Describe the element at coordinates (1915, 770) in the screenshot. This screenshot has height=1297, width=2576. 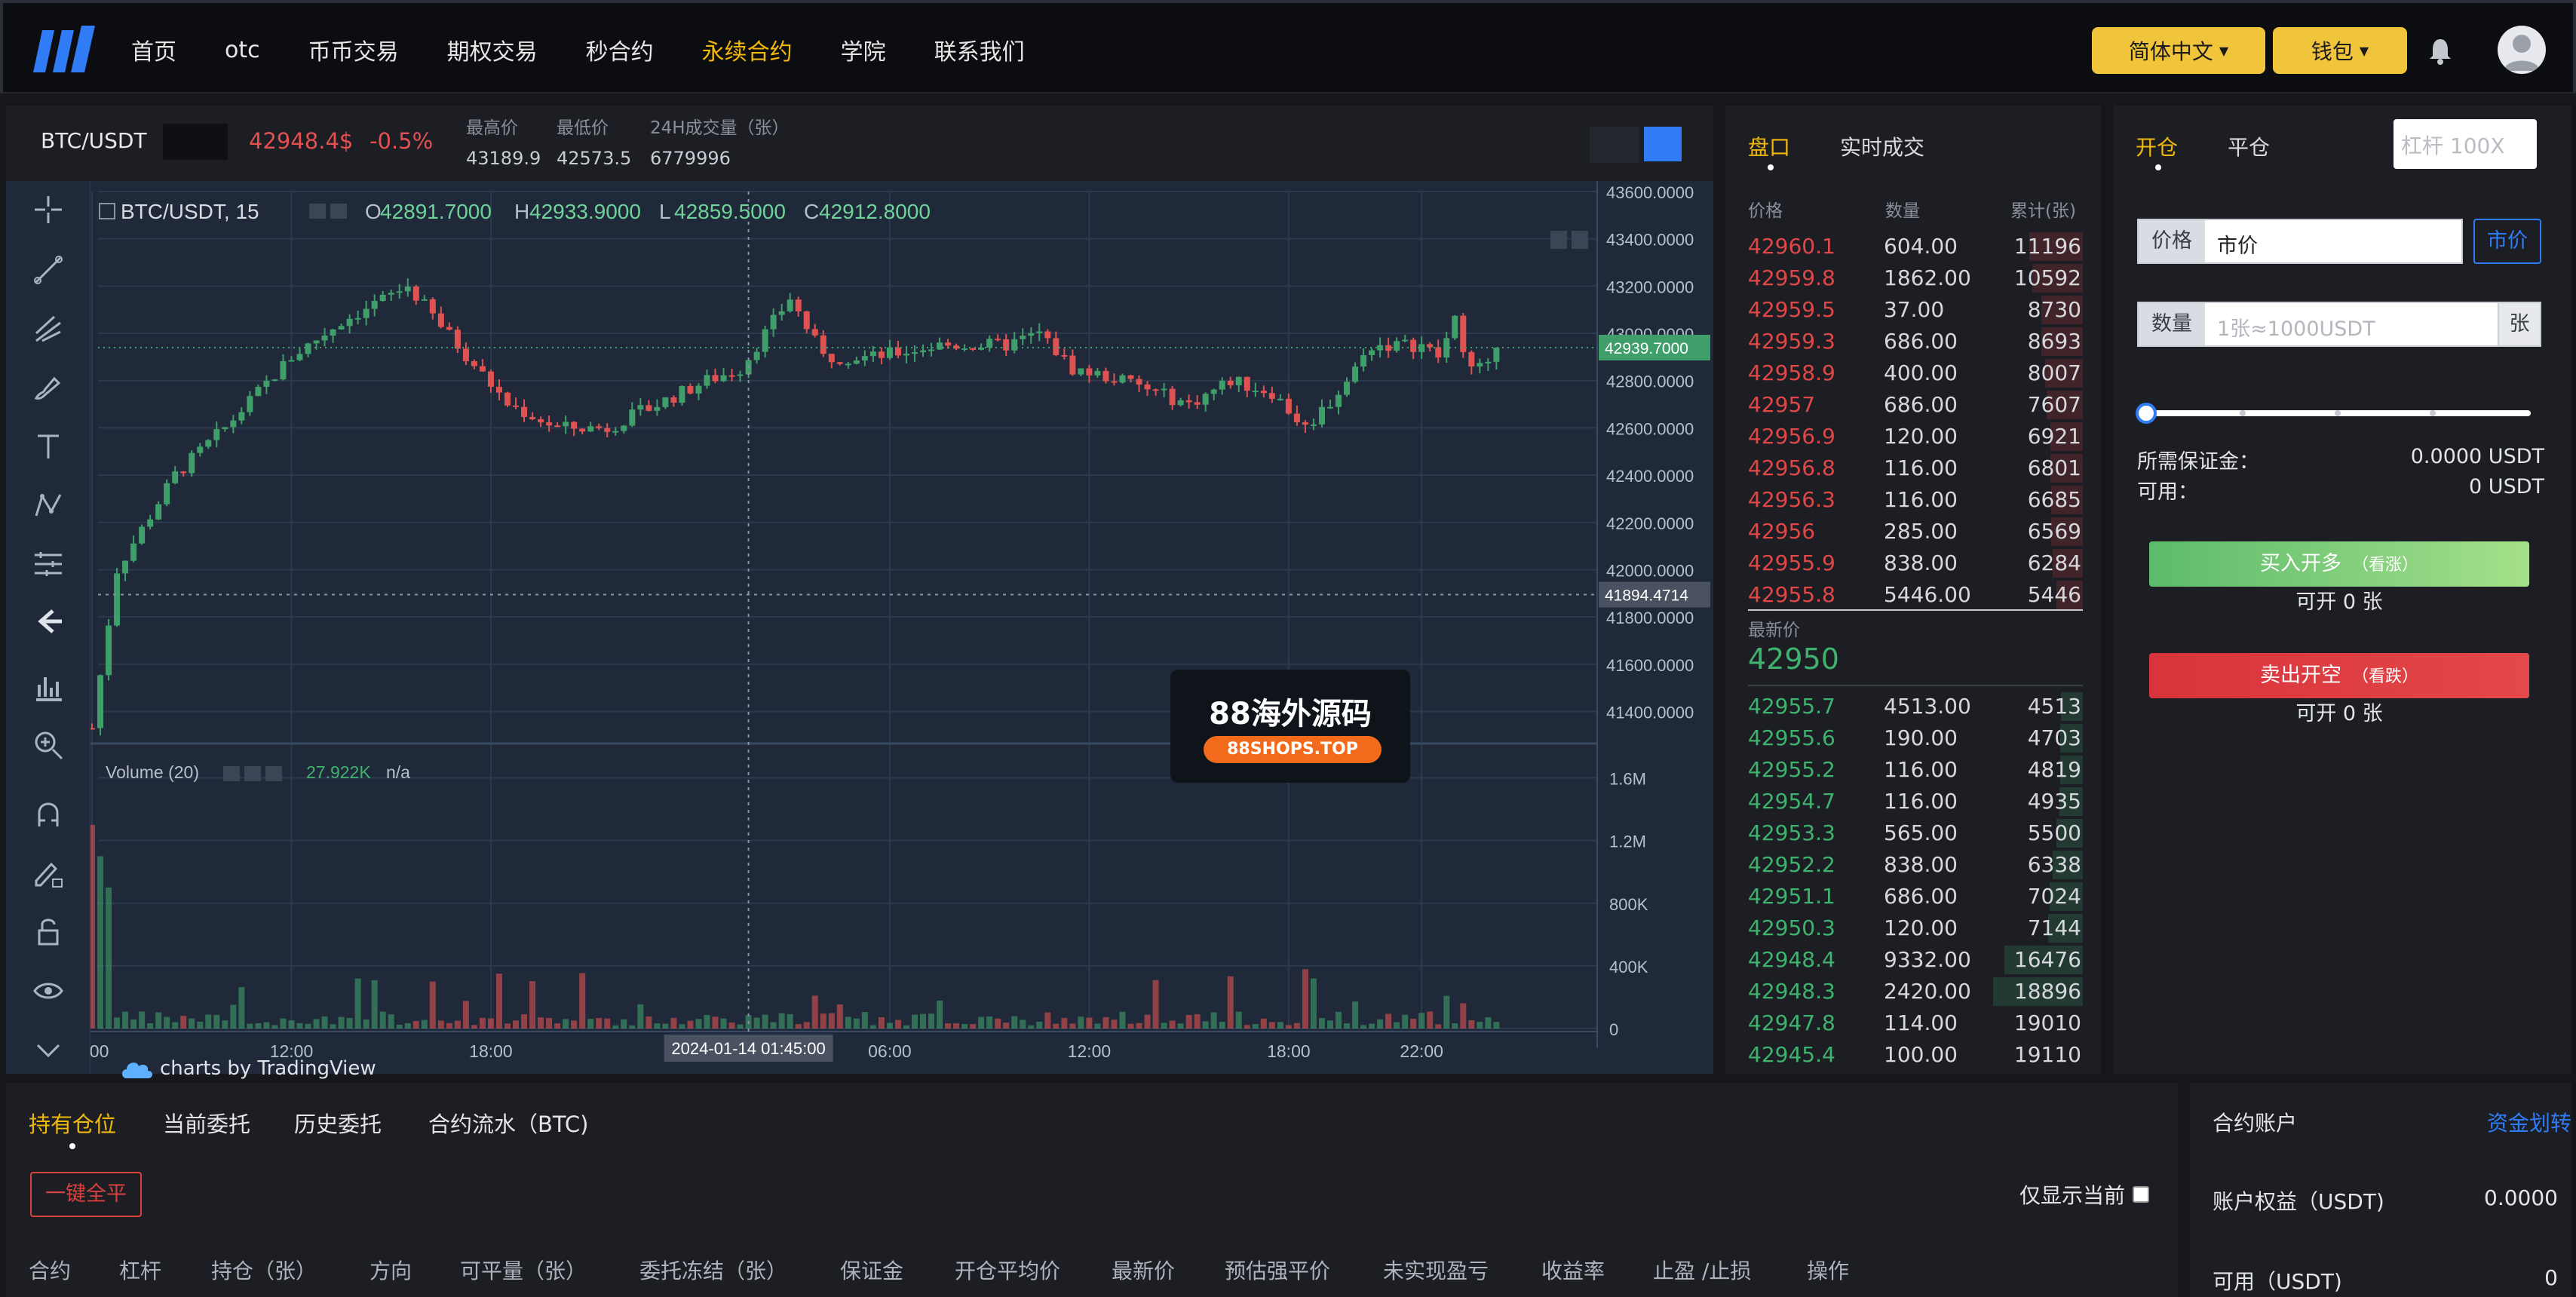
I see `bid-row: 42955.2 116.00 4819` at that location.